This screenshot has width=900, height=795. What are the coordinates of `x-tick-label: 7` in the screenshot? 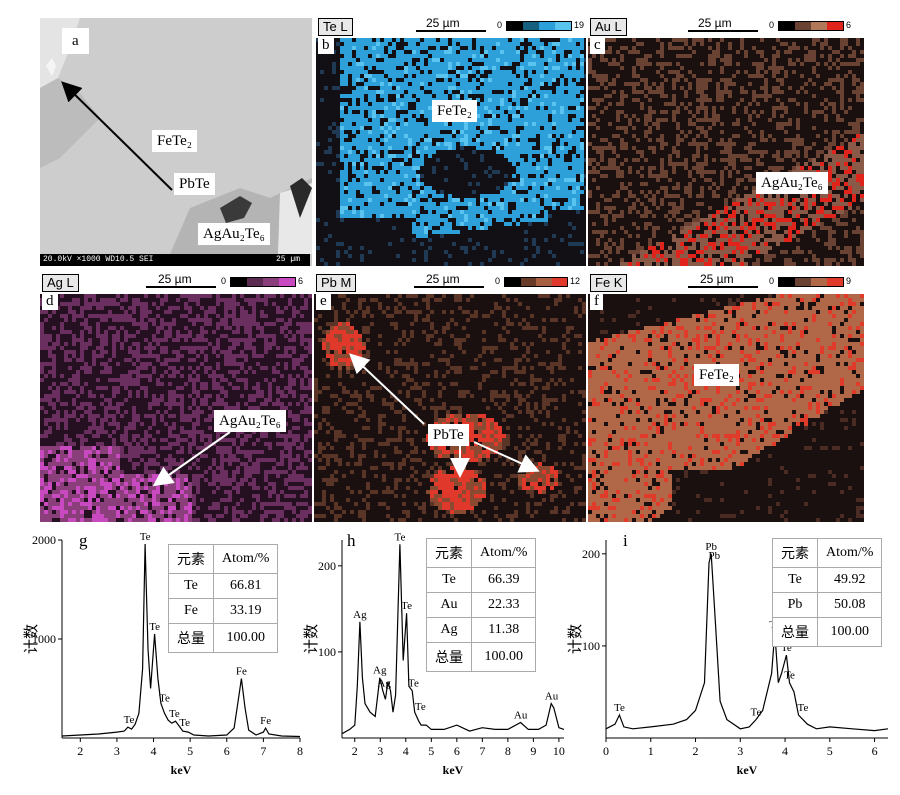 It's located at (482, 751).